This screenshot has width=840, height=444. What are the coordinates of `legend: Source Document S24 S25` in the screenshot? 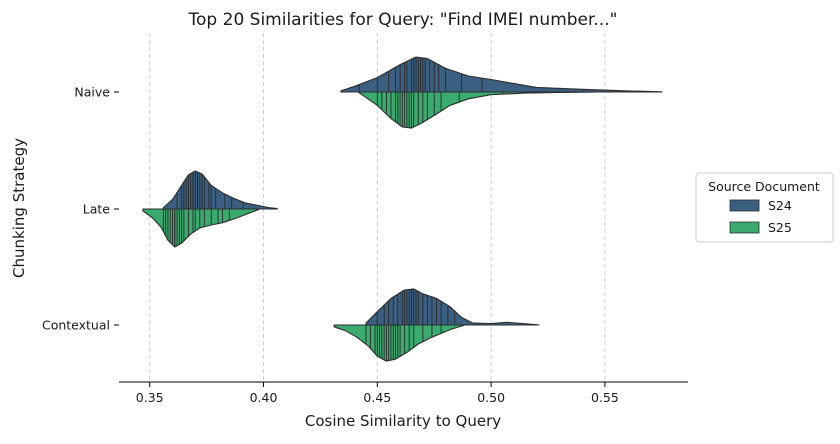 It's located at (764, 207).